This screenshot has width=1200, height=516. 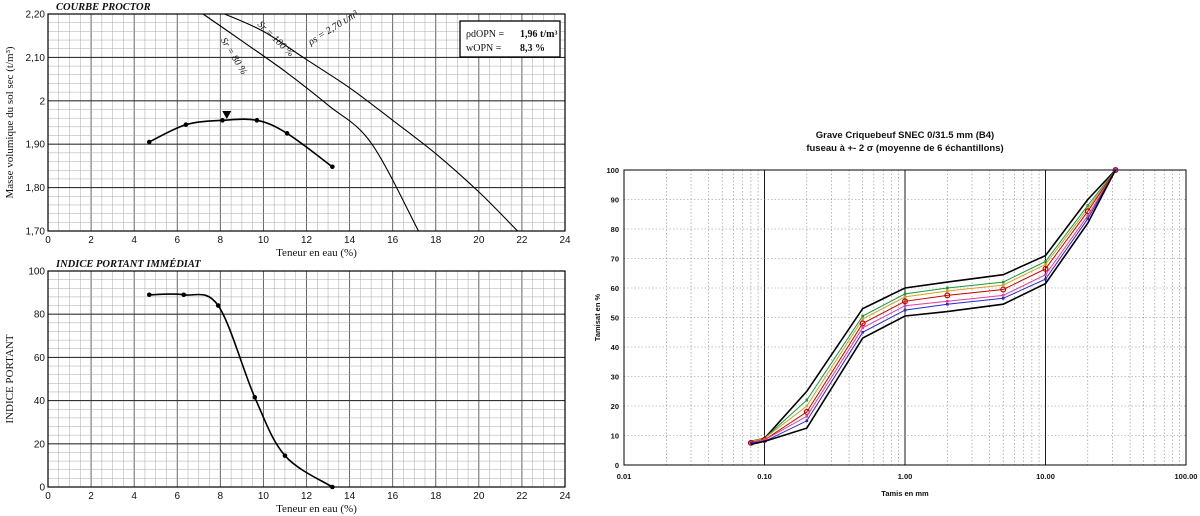 What do you see at coordinates (40, 401) in the screenshot?
I see `indice-y-tick-label: 40` at bounding box center [40, 401].